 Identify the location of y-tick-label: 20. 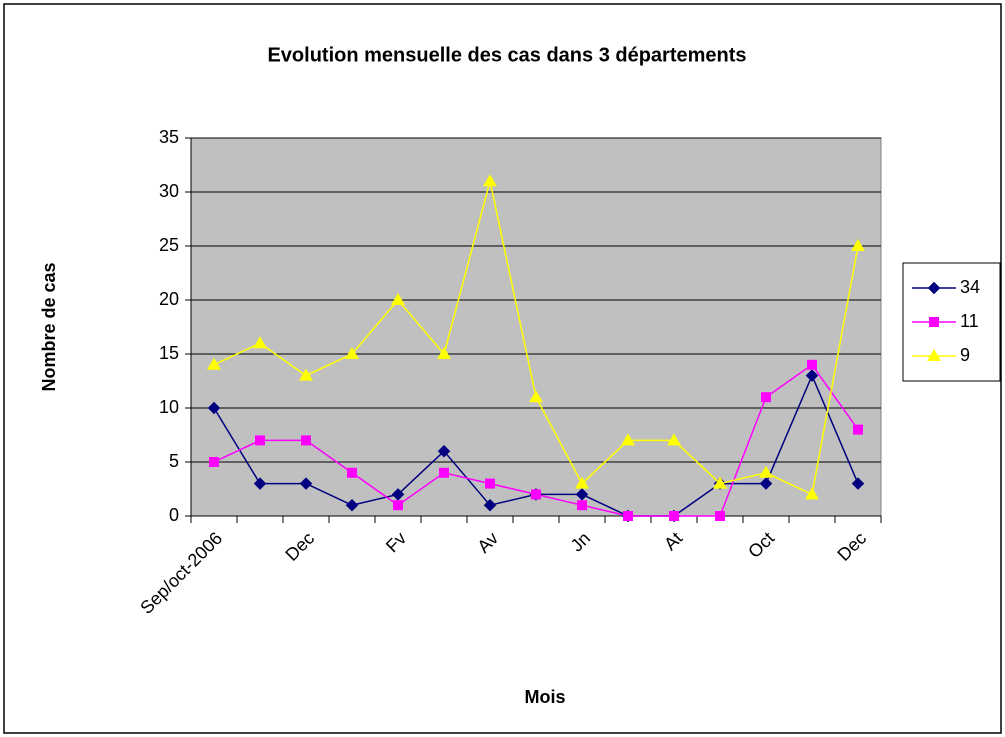
(169, 299).